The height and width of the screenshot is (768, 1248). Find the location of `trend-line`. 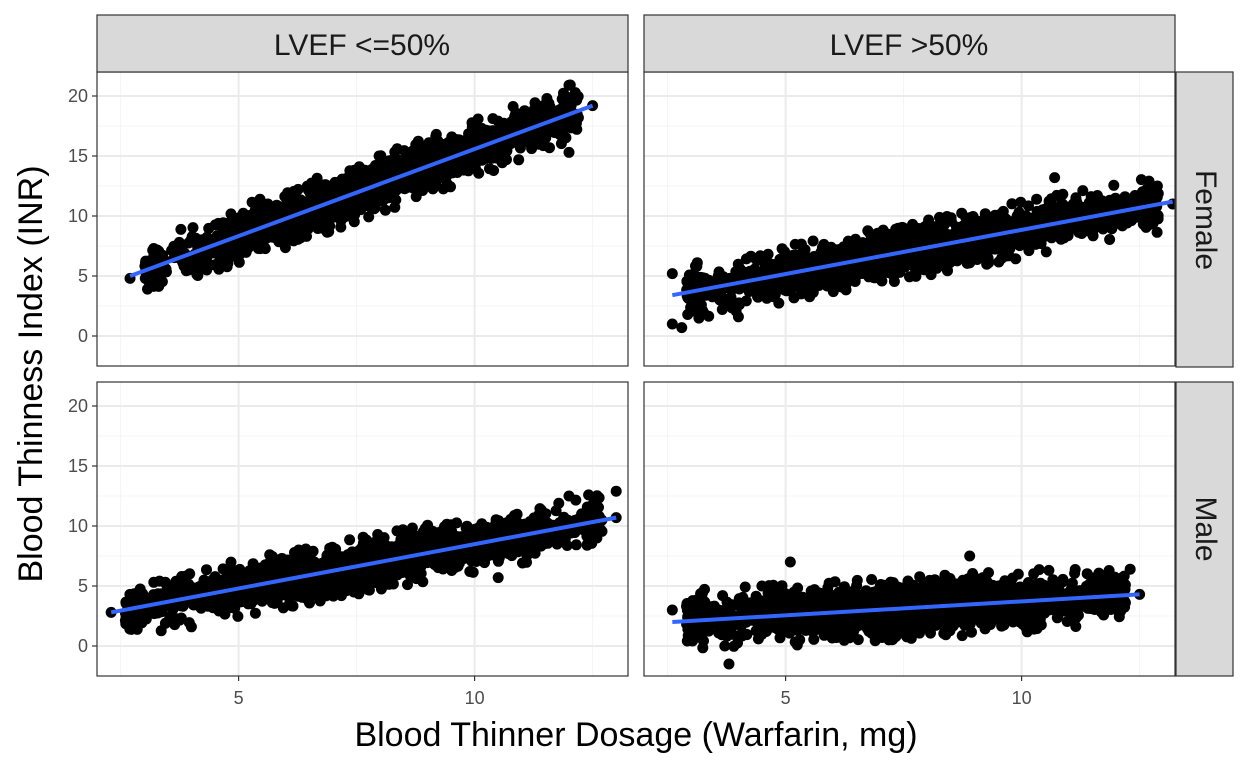

trend-line is located at coordinates (361, 190).